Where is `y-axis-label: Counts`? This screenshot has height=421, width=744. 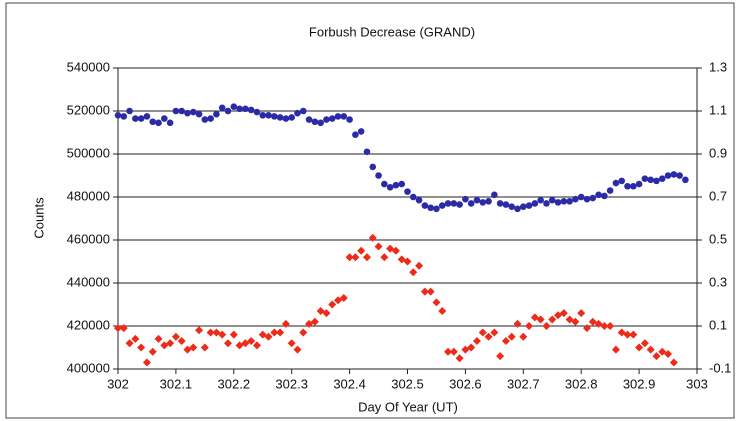 y-axis-label: Counts is located at coordinates (38, 218).